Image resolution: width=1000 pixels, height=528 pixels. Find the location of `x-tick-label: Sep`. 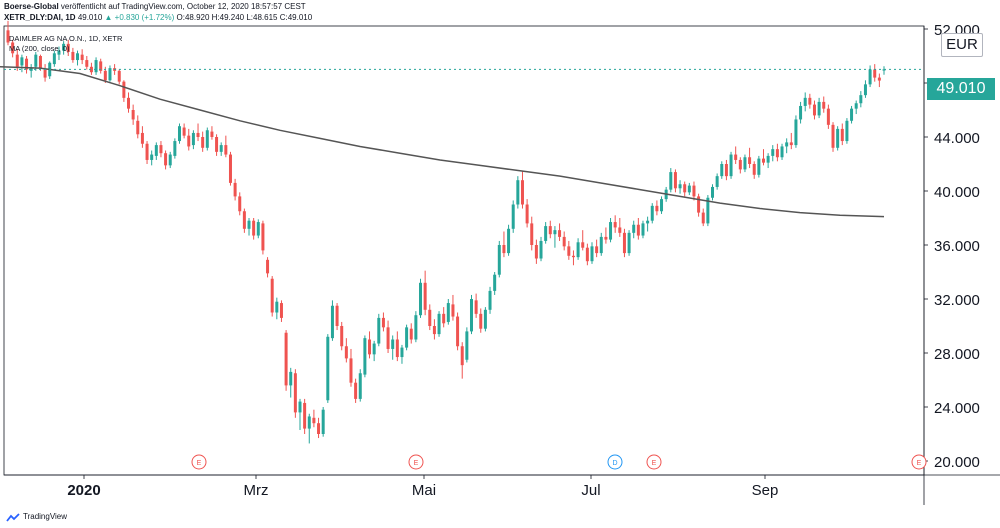

x-tick-label: Sep is located at coordinates (765, 490).